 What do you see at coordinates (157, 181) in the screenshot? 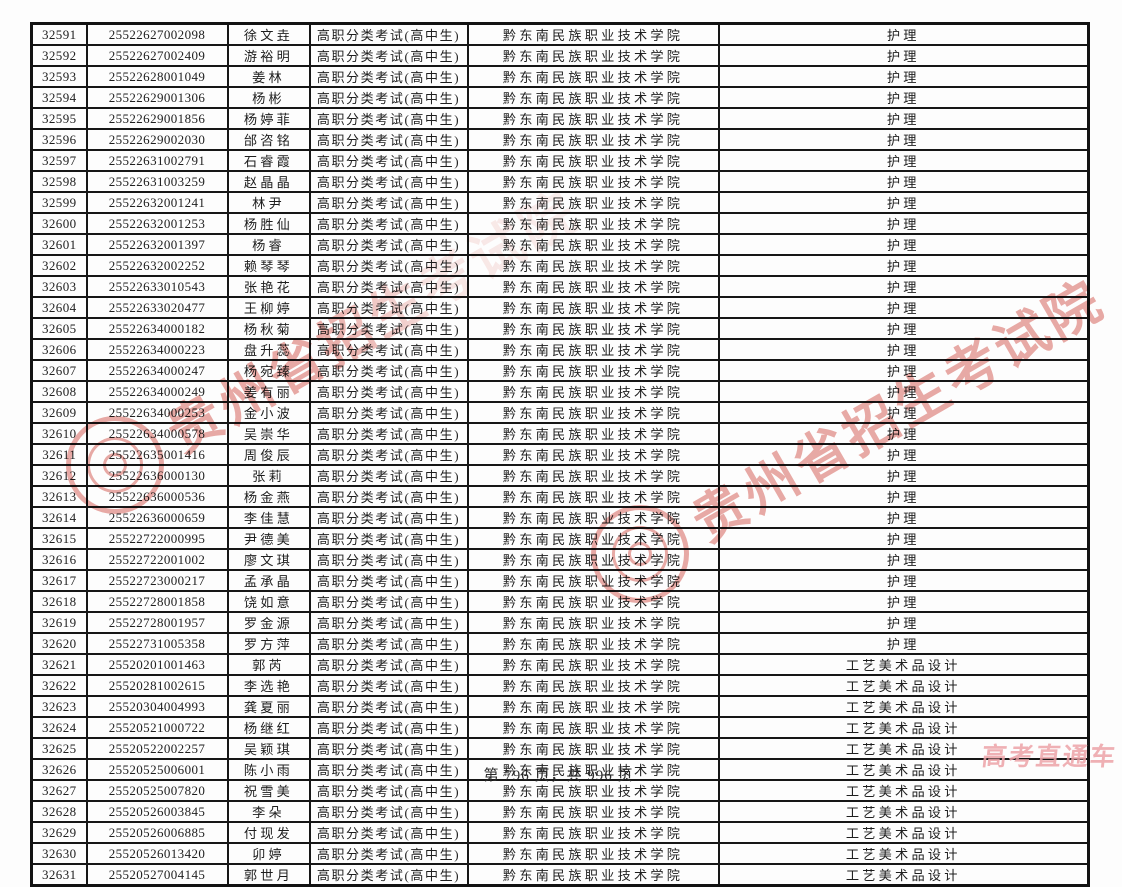
I see `cell-exam-no: 25522631003259` at bounding box center [157, 181].